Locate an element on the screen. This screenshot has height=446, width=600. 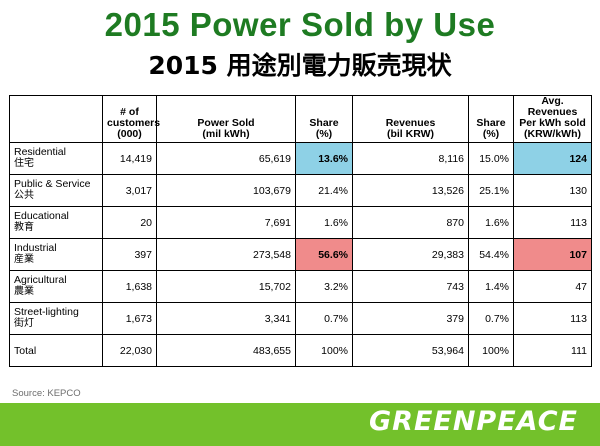
cell-share-rev: 54.4% is located at coordinates (491, 254).